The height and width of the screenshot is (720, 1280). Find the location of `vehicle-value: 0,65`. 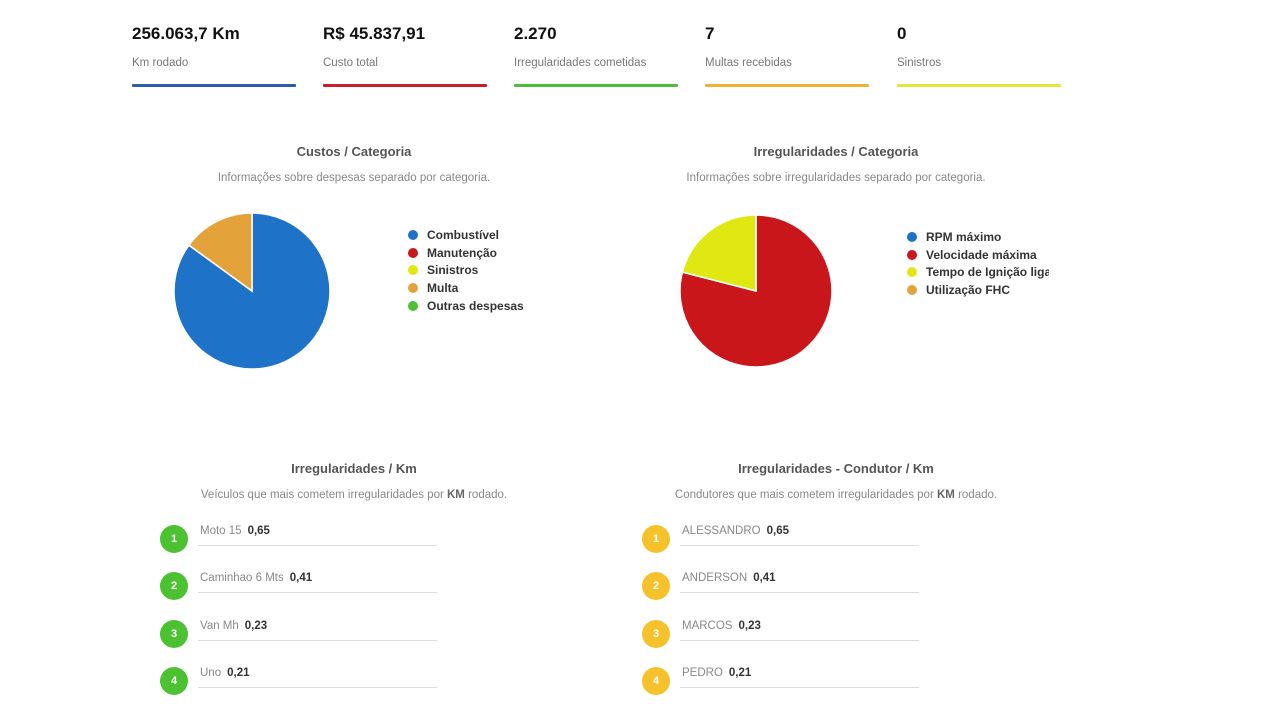

vehicle-value: 0,65 is located at coordinates (258, 531).